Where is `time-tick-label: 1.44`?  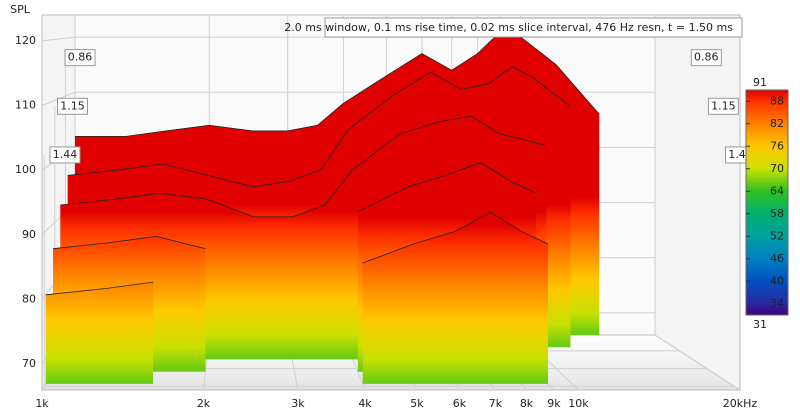 time-tick-label: 1.44 is located at coordinates (65, 154).